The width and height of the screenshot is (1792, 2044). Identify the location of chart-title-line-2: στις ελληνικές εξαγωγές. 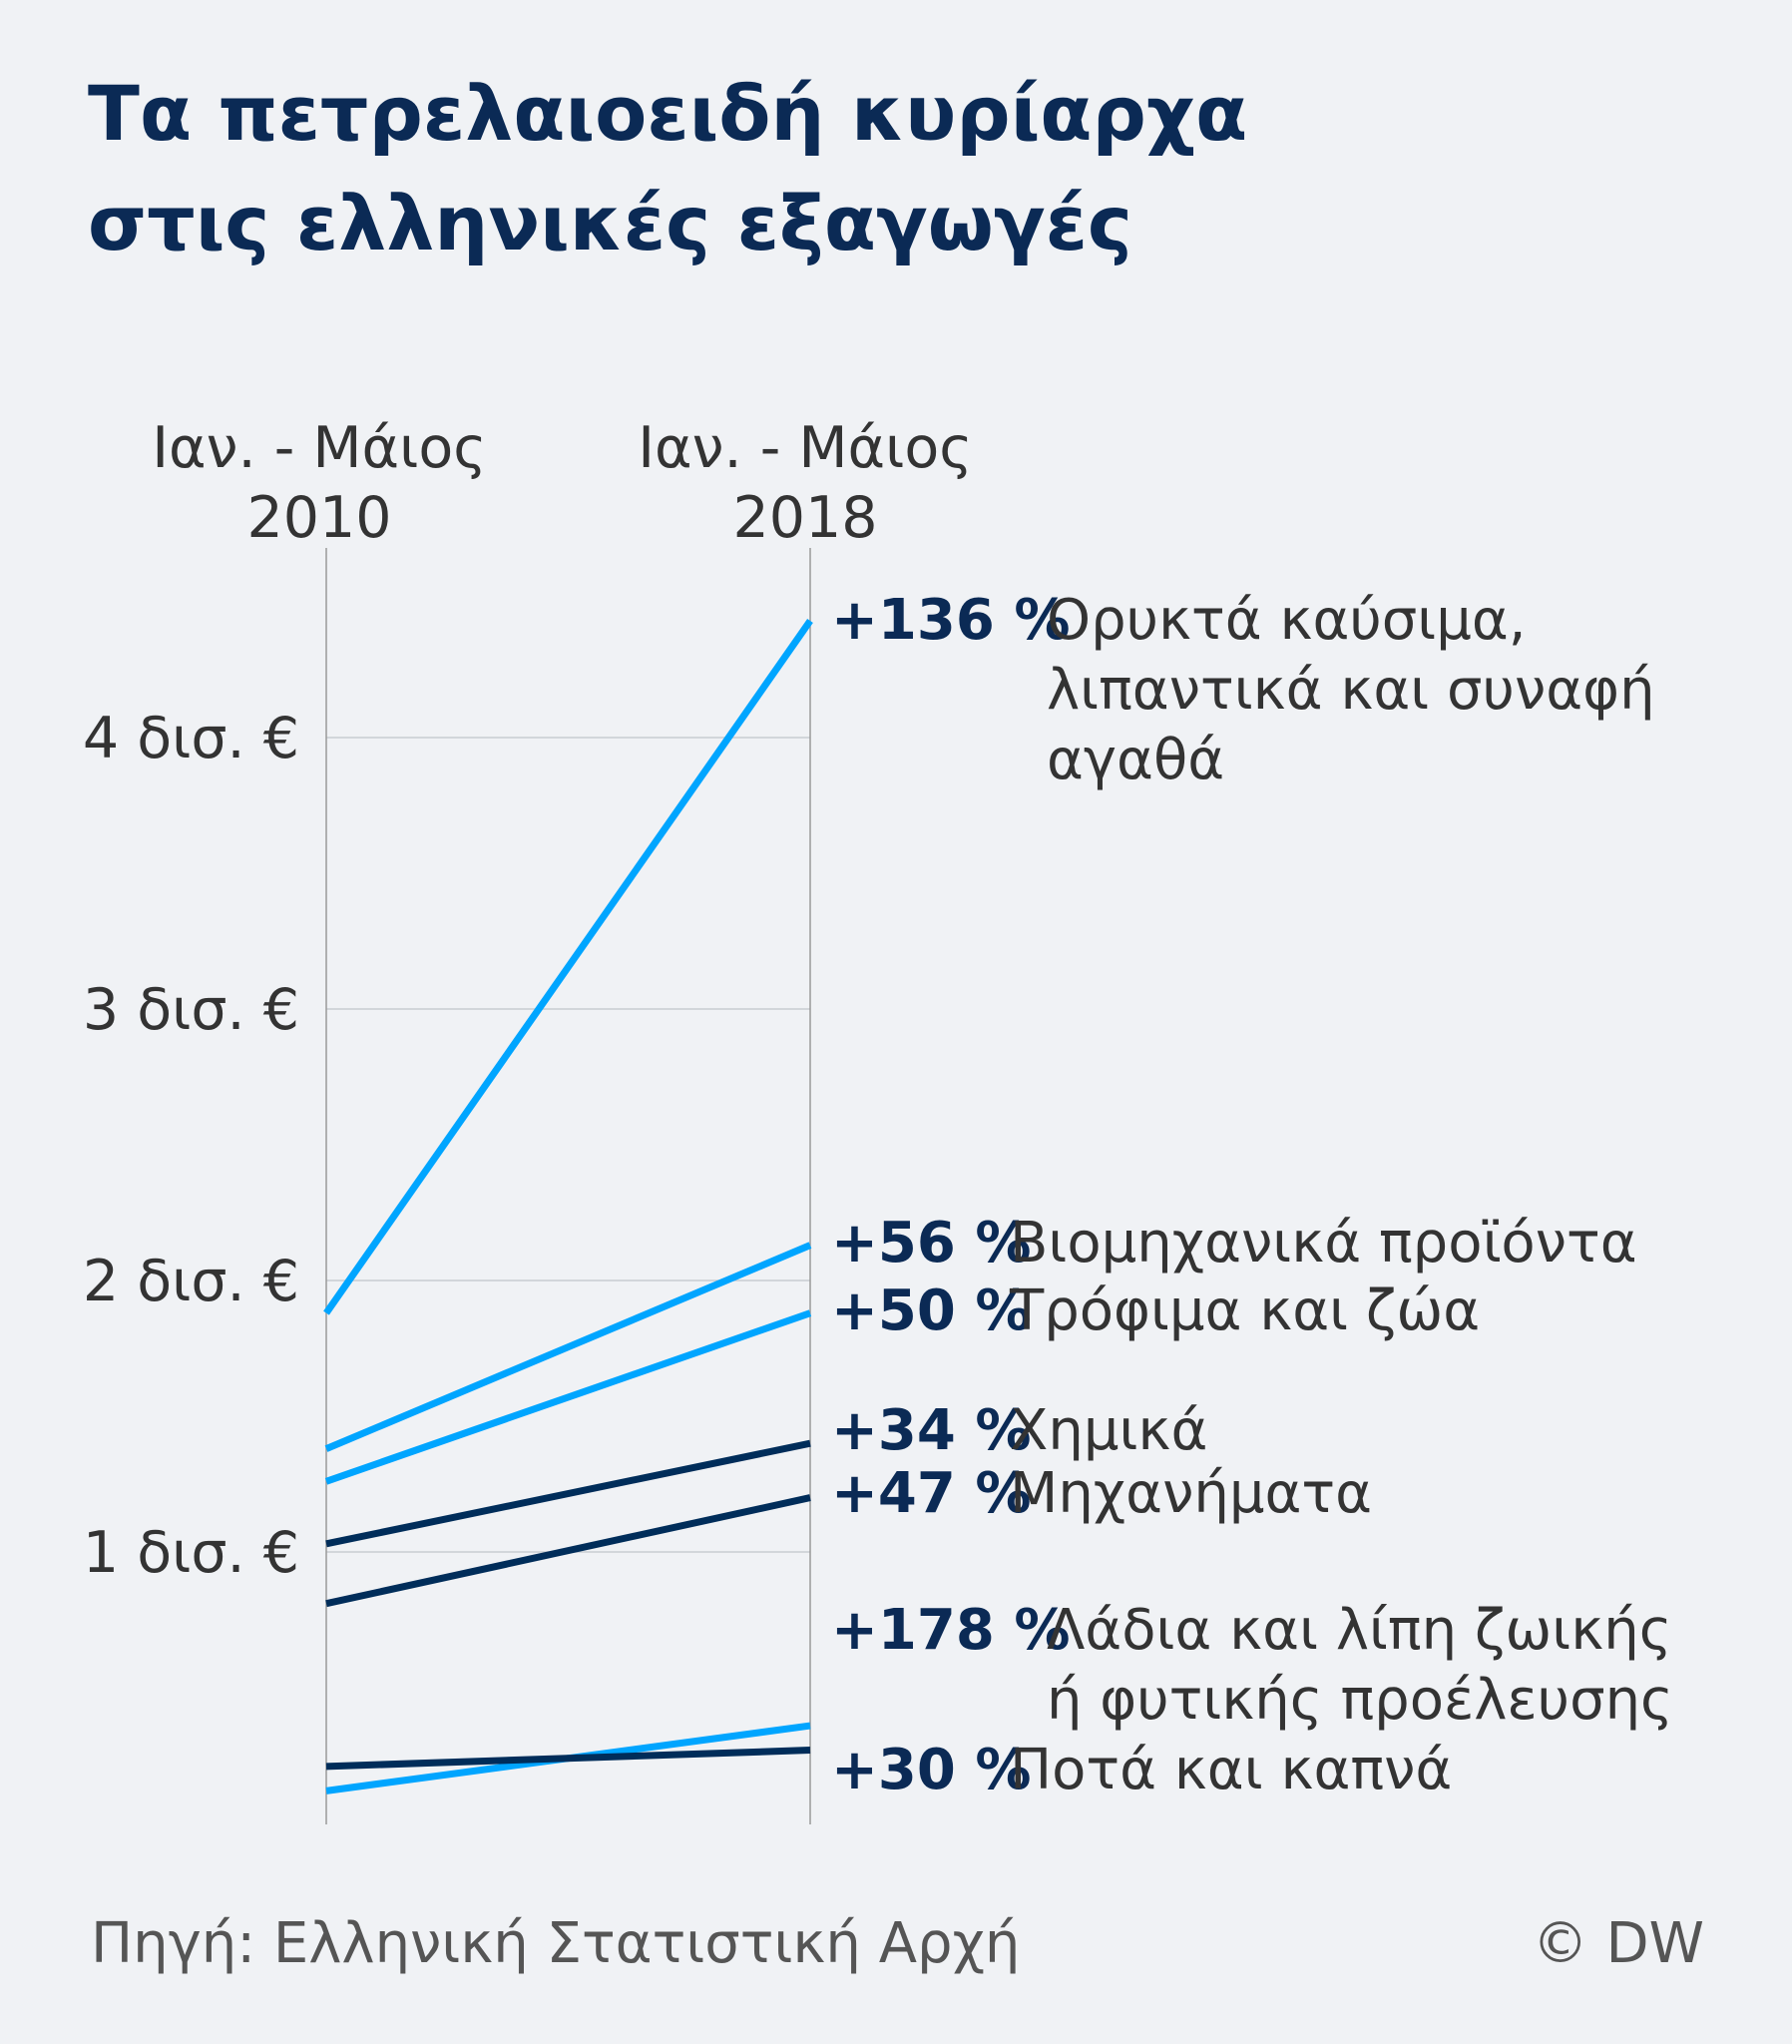
(610, 223).